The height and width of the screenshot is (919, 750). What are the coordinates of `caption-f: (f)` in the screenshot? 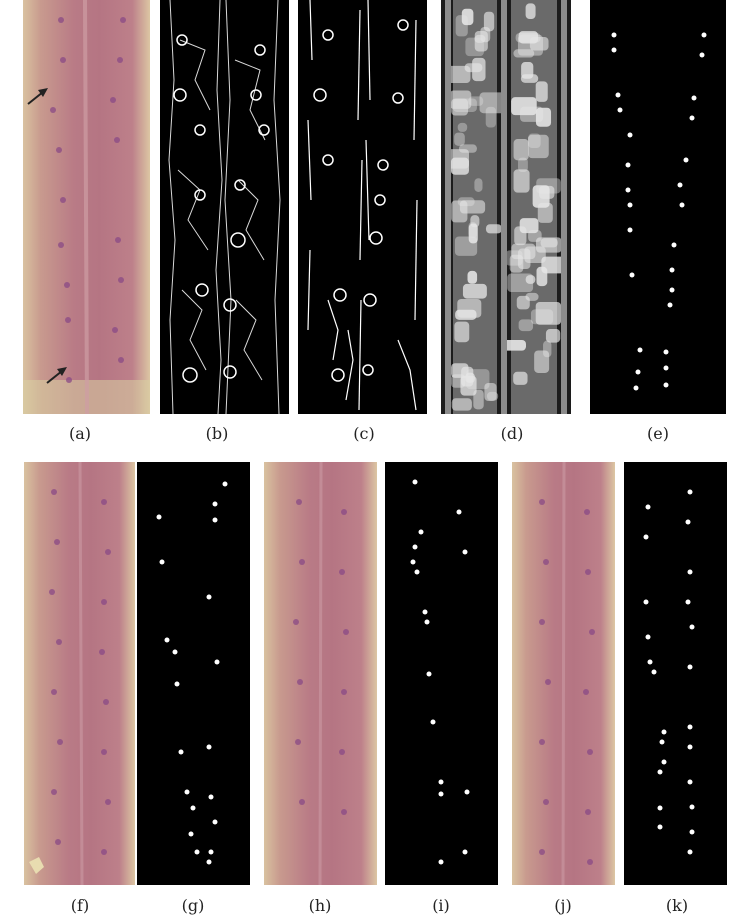 It's located at (80, 905).